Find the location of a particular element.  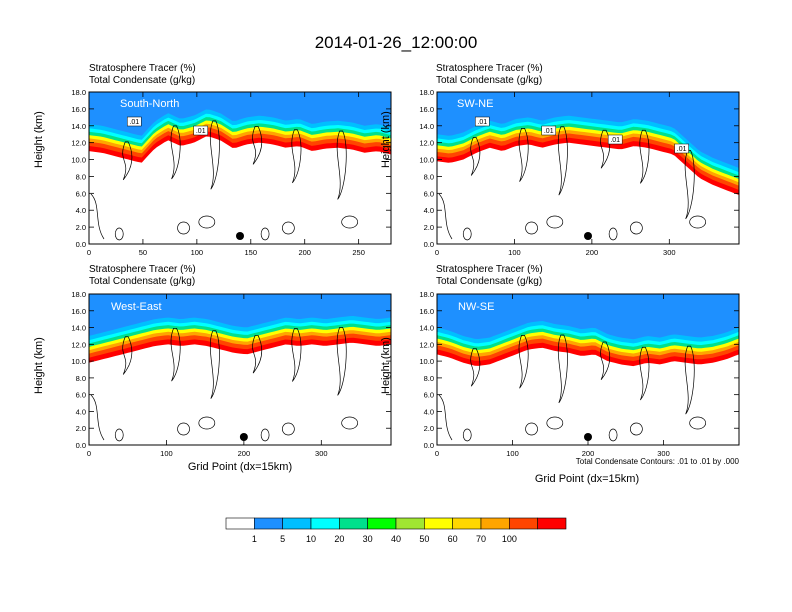

colorbar-label: 30 is located at coordinates (368, 539).